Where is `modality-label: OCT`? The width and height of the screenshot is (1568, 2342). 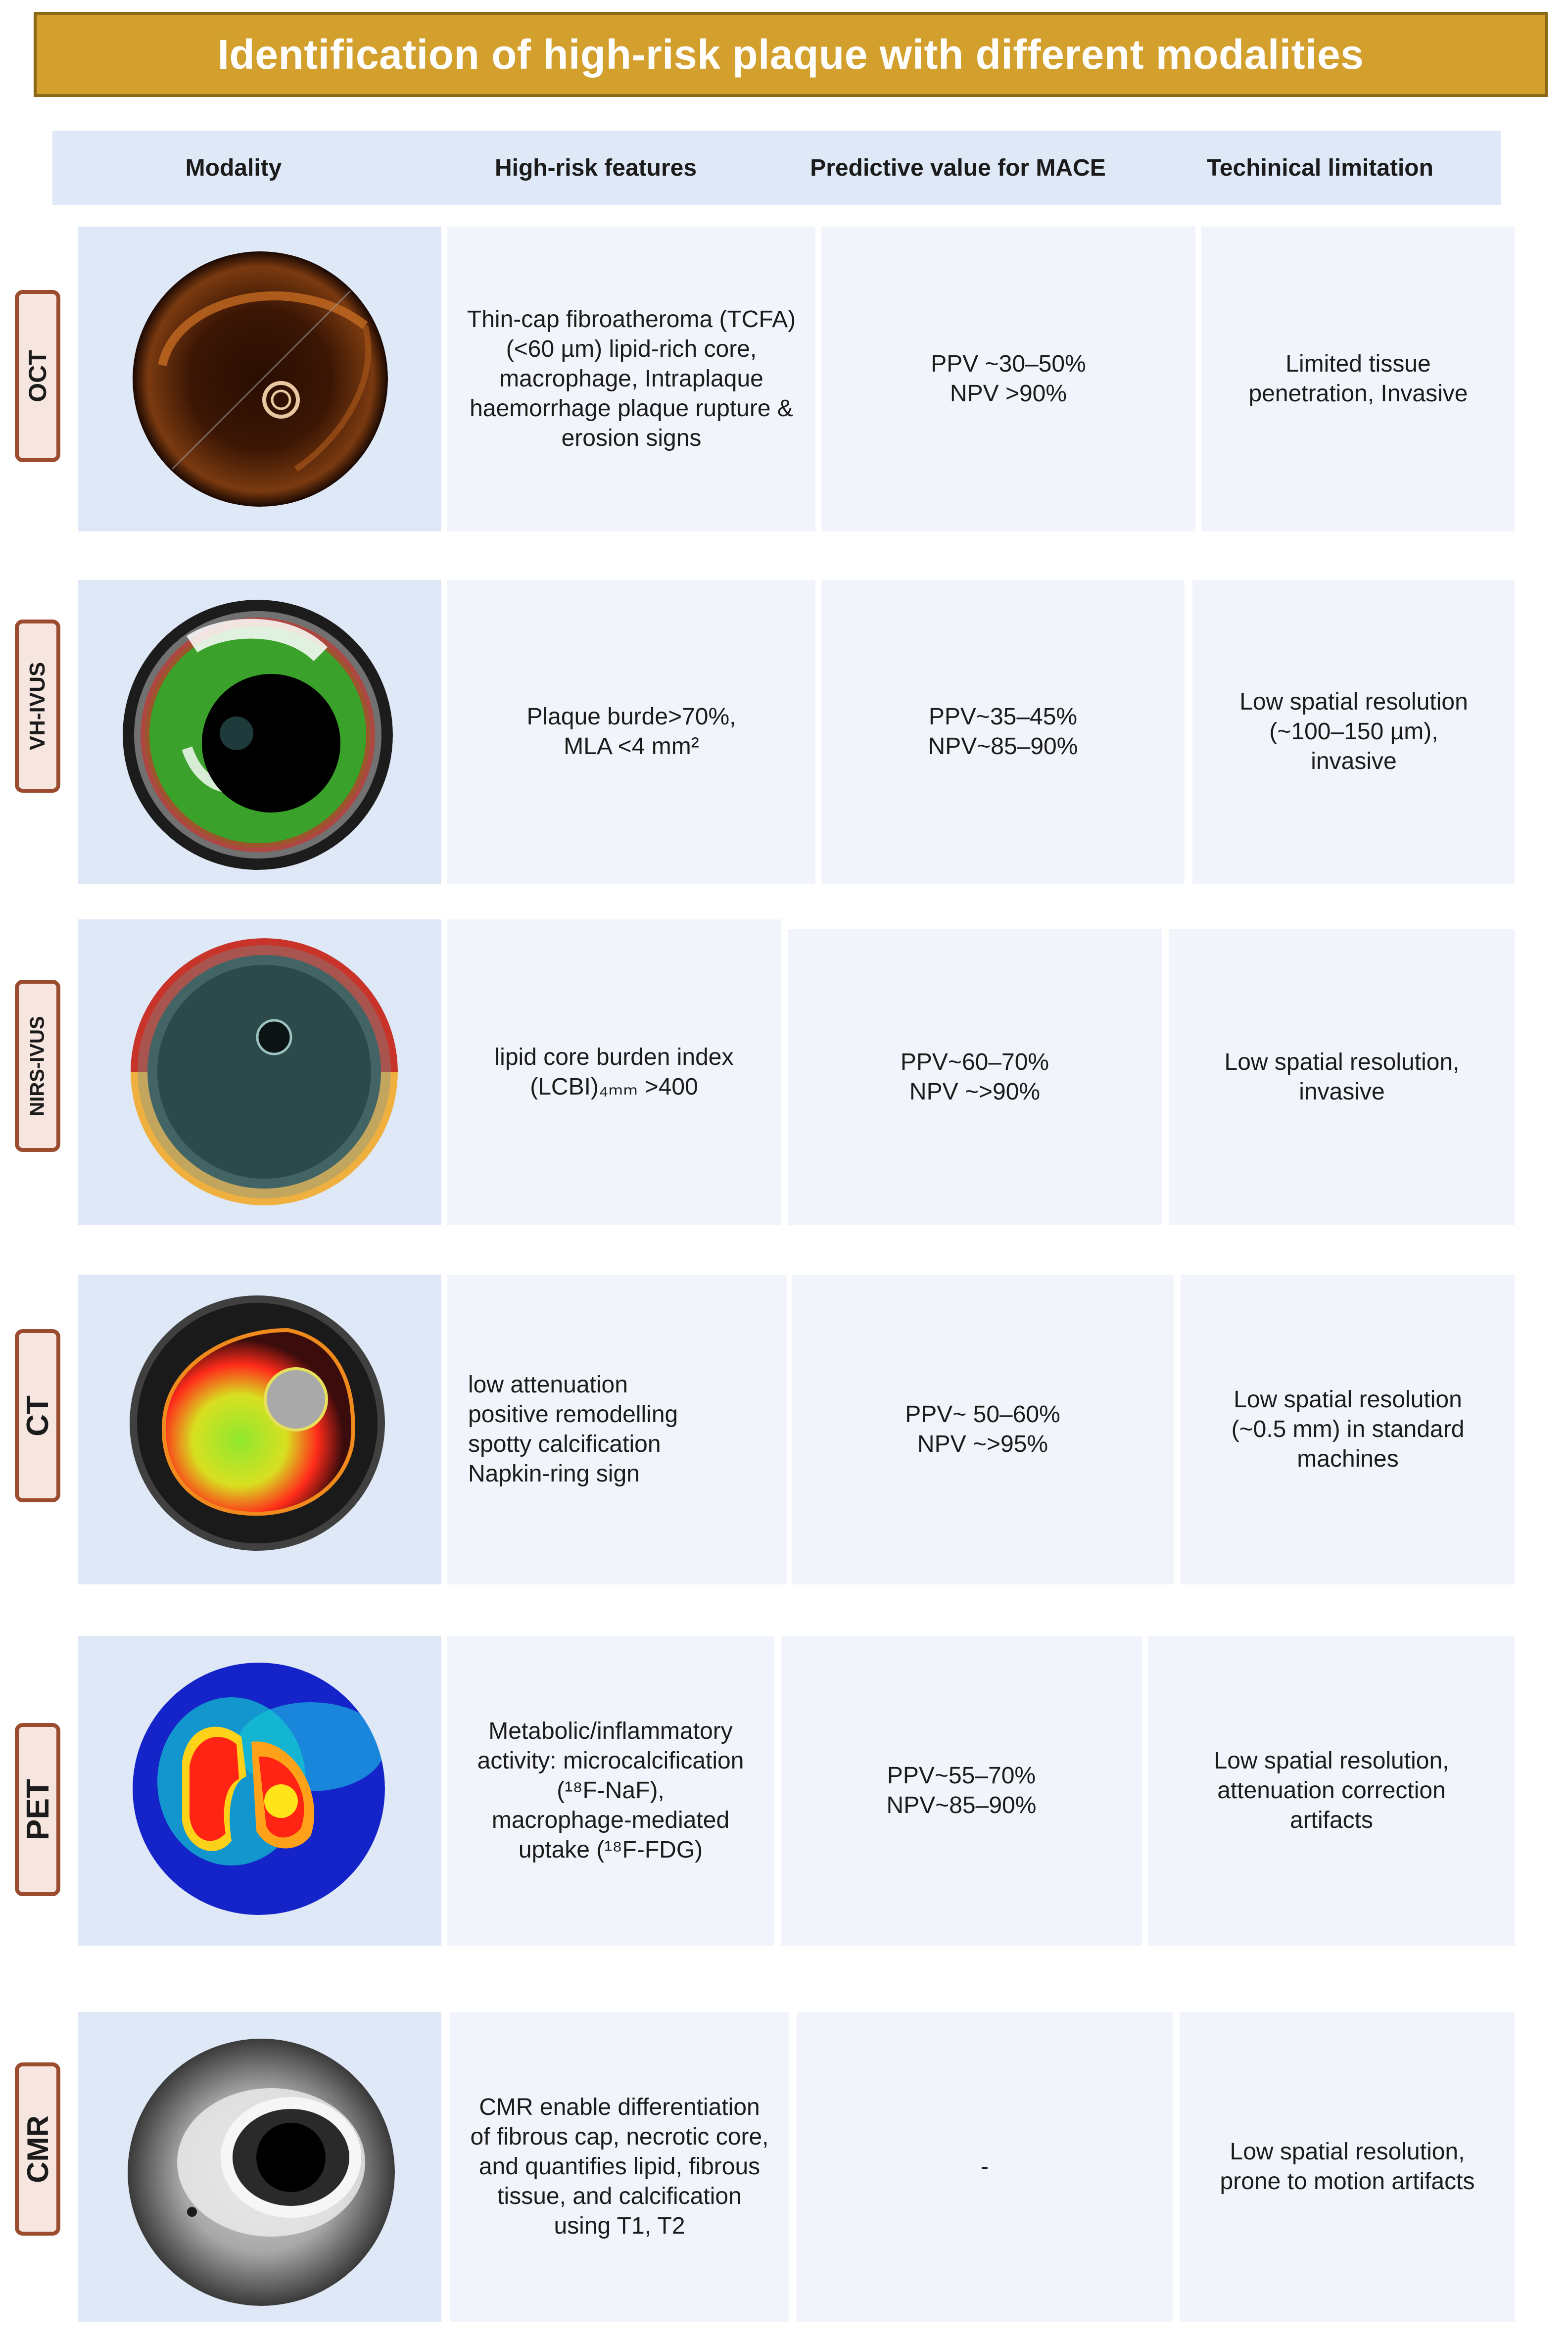
modality-label: OCT is located at coordinates (38, 376).